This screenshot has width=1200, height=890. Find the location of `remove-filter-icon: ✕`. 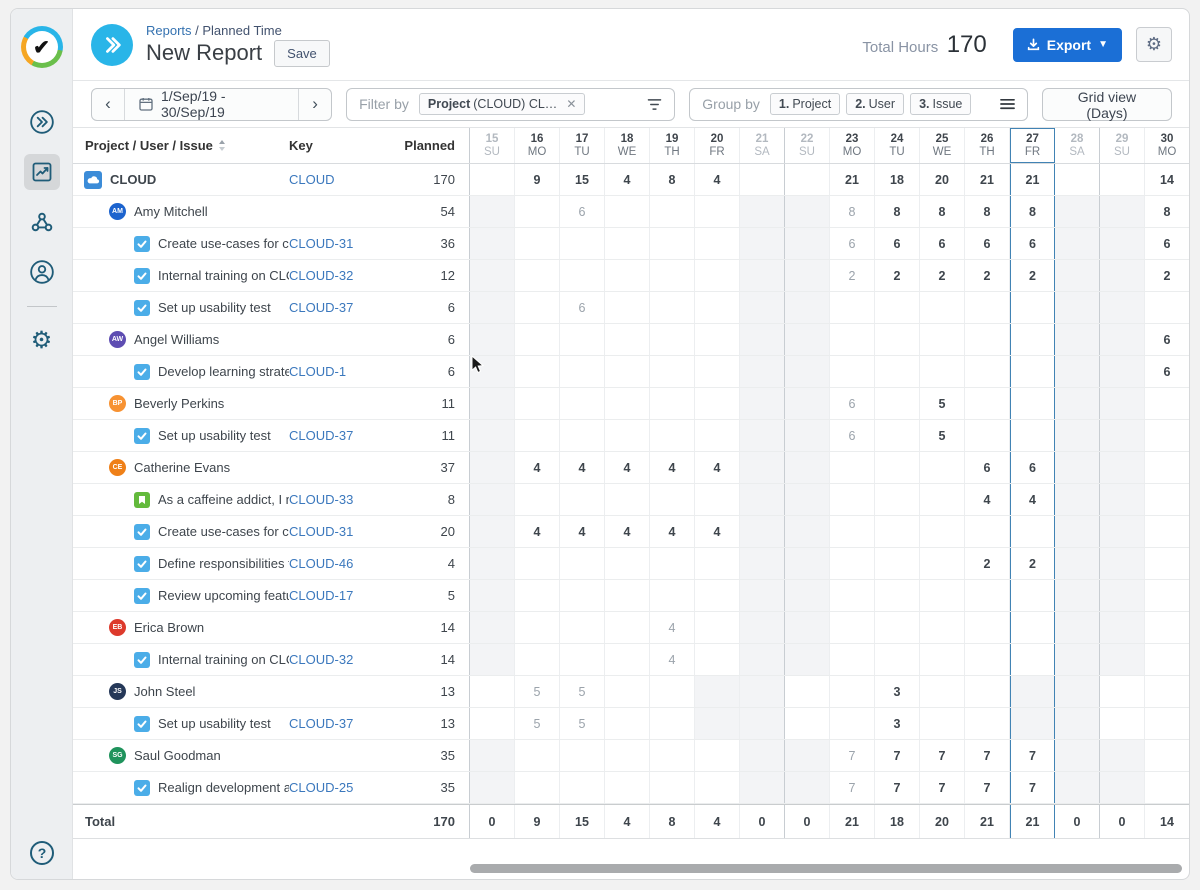

remove-filter-icon: ✕ is located at coordinates (571, 104).